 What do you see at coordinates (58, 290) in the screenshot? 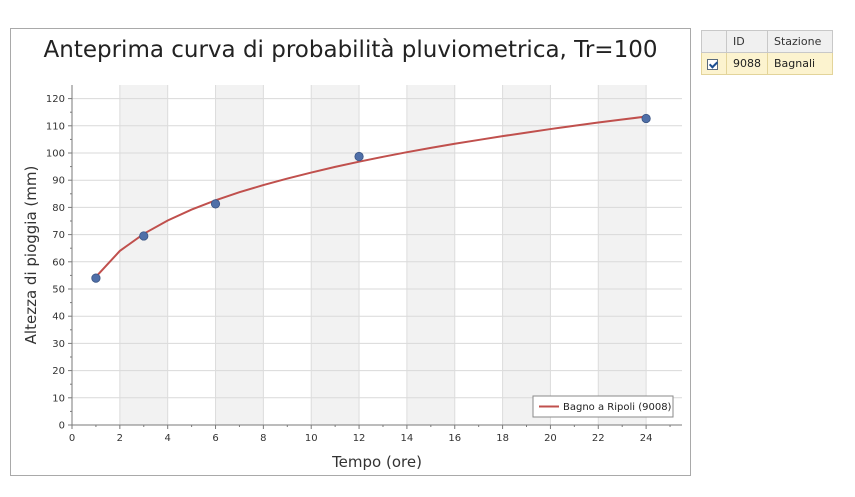
I see `y-tick-label: 50` at bounding box center [58, 290].